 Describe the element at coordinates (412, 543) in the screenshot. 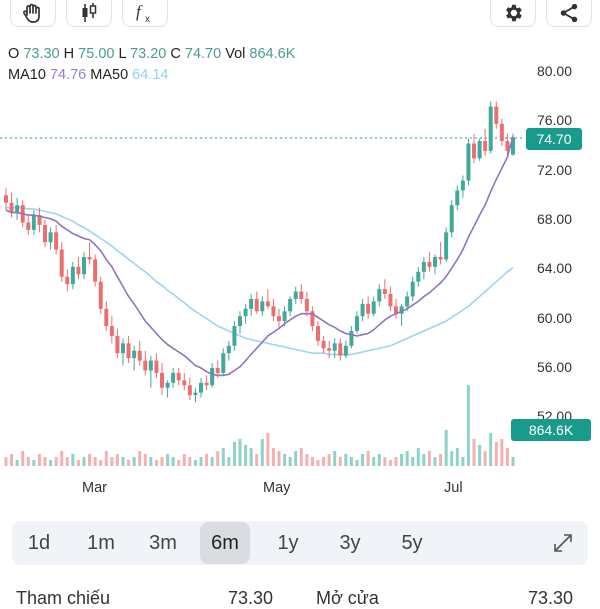

I see `range-5y: 5y` at that location.